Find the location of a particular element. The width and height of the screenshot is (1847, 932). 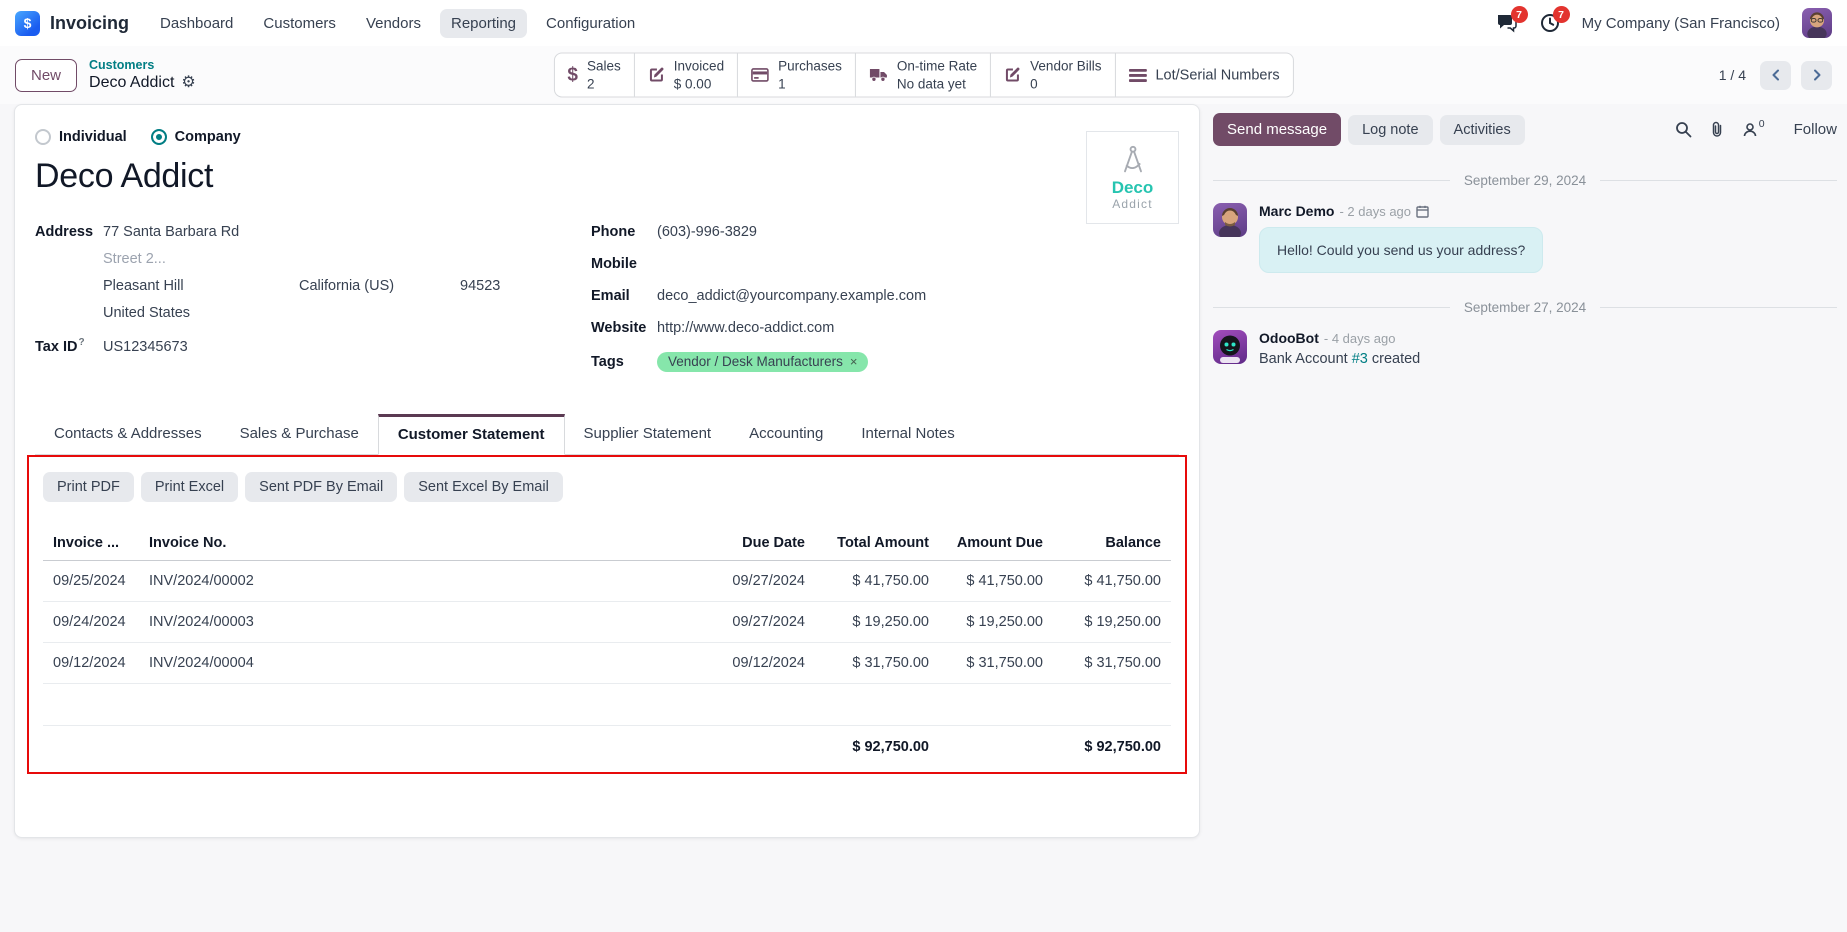

user-avatar is located at coordinates (1817, 23).